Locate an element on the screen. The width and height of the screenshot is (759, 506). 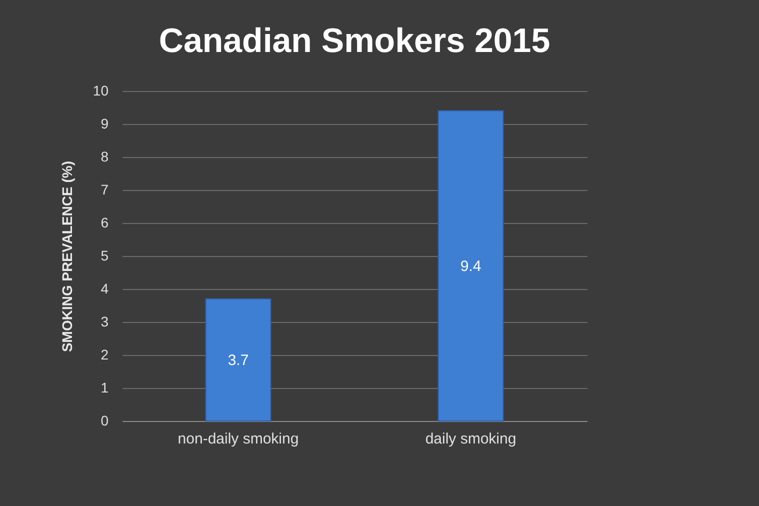
y-axis-title: SMOKING PREVALENCE (%) is located at coordinates (66, 256).